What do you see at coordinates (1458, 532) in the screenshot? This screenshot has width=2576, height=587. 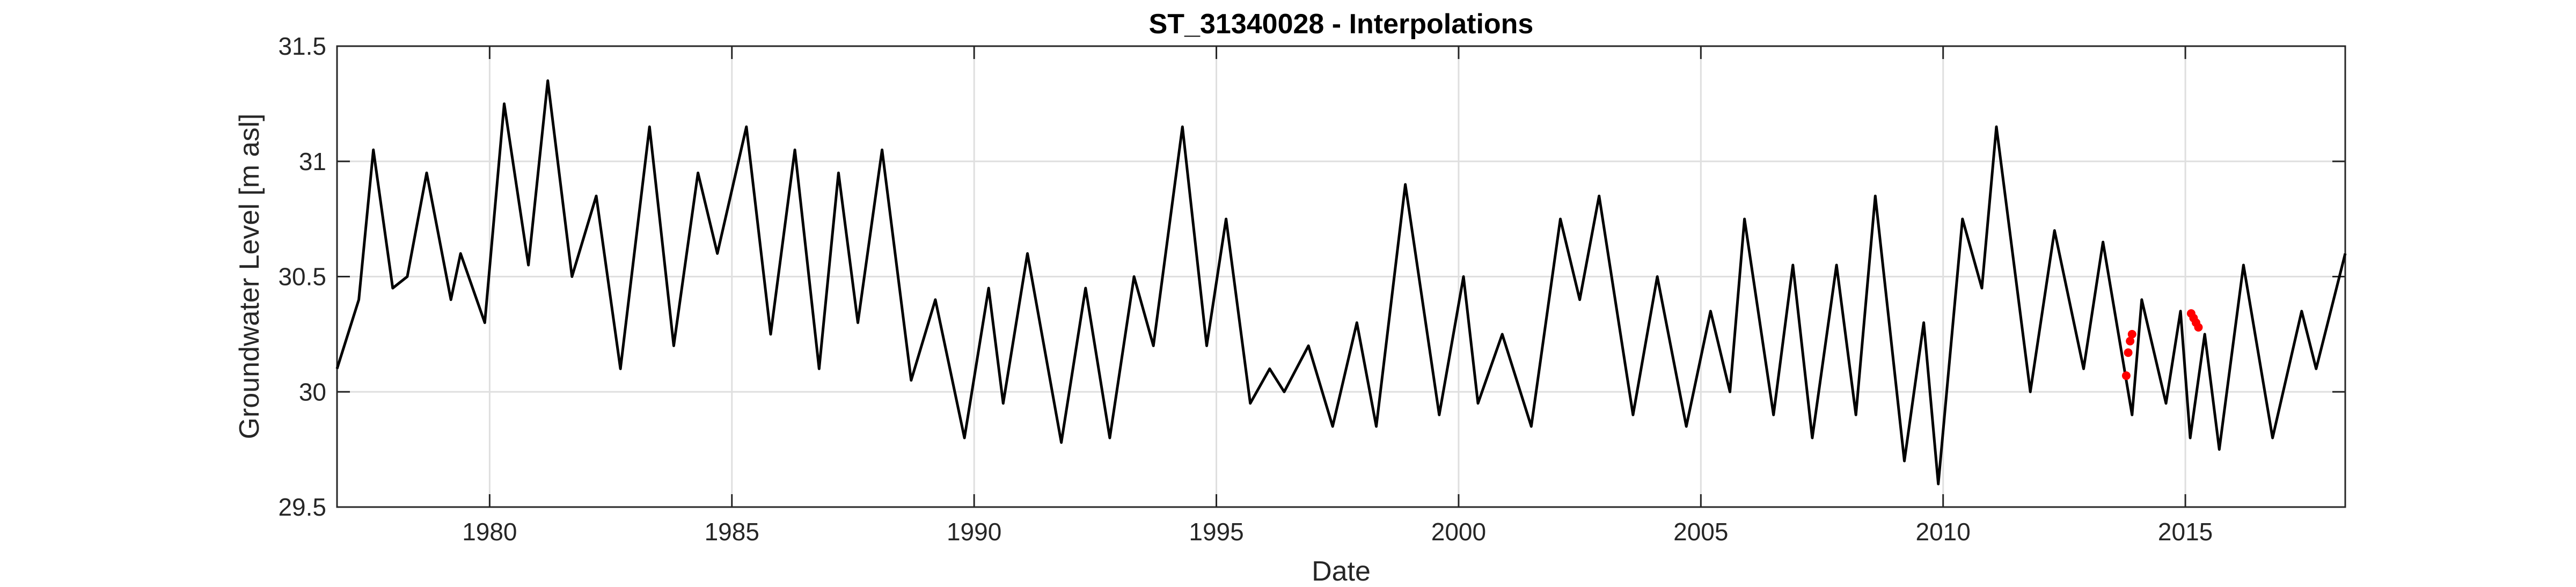 I see `x-tick-label: 2000` at bounding box center [1458, 532].